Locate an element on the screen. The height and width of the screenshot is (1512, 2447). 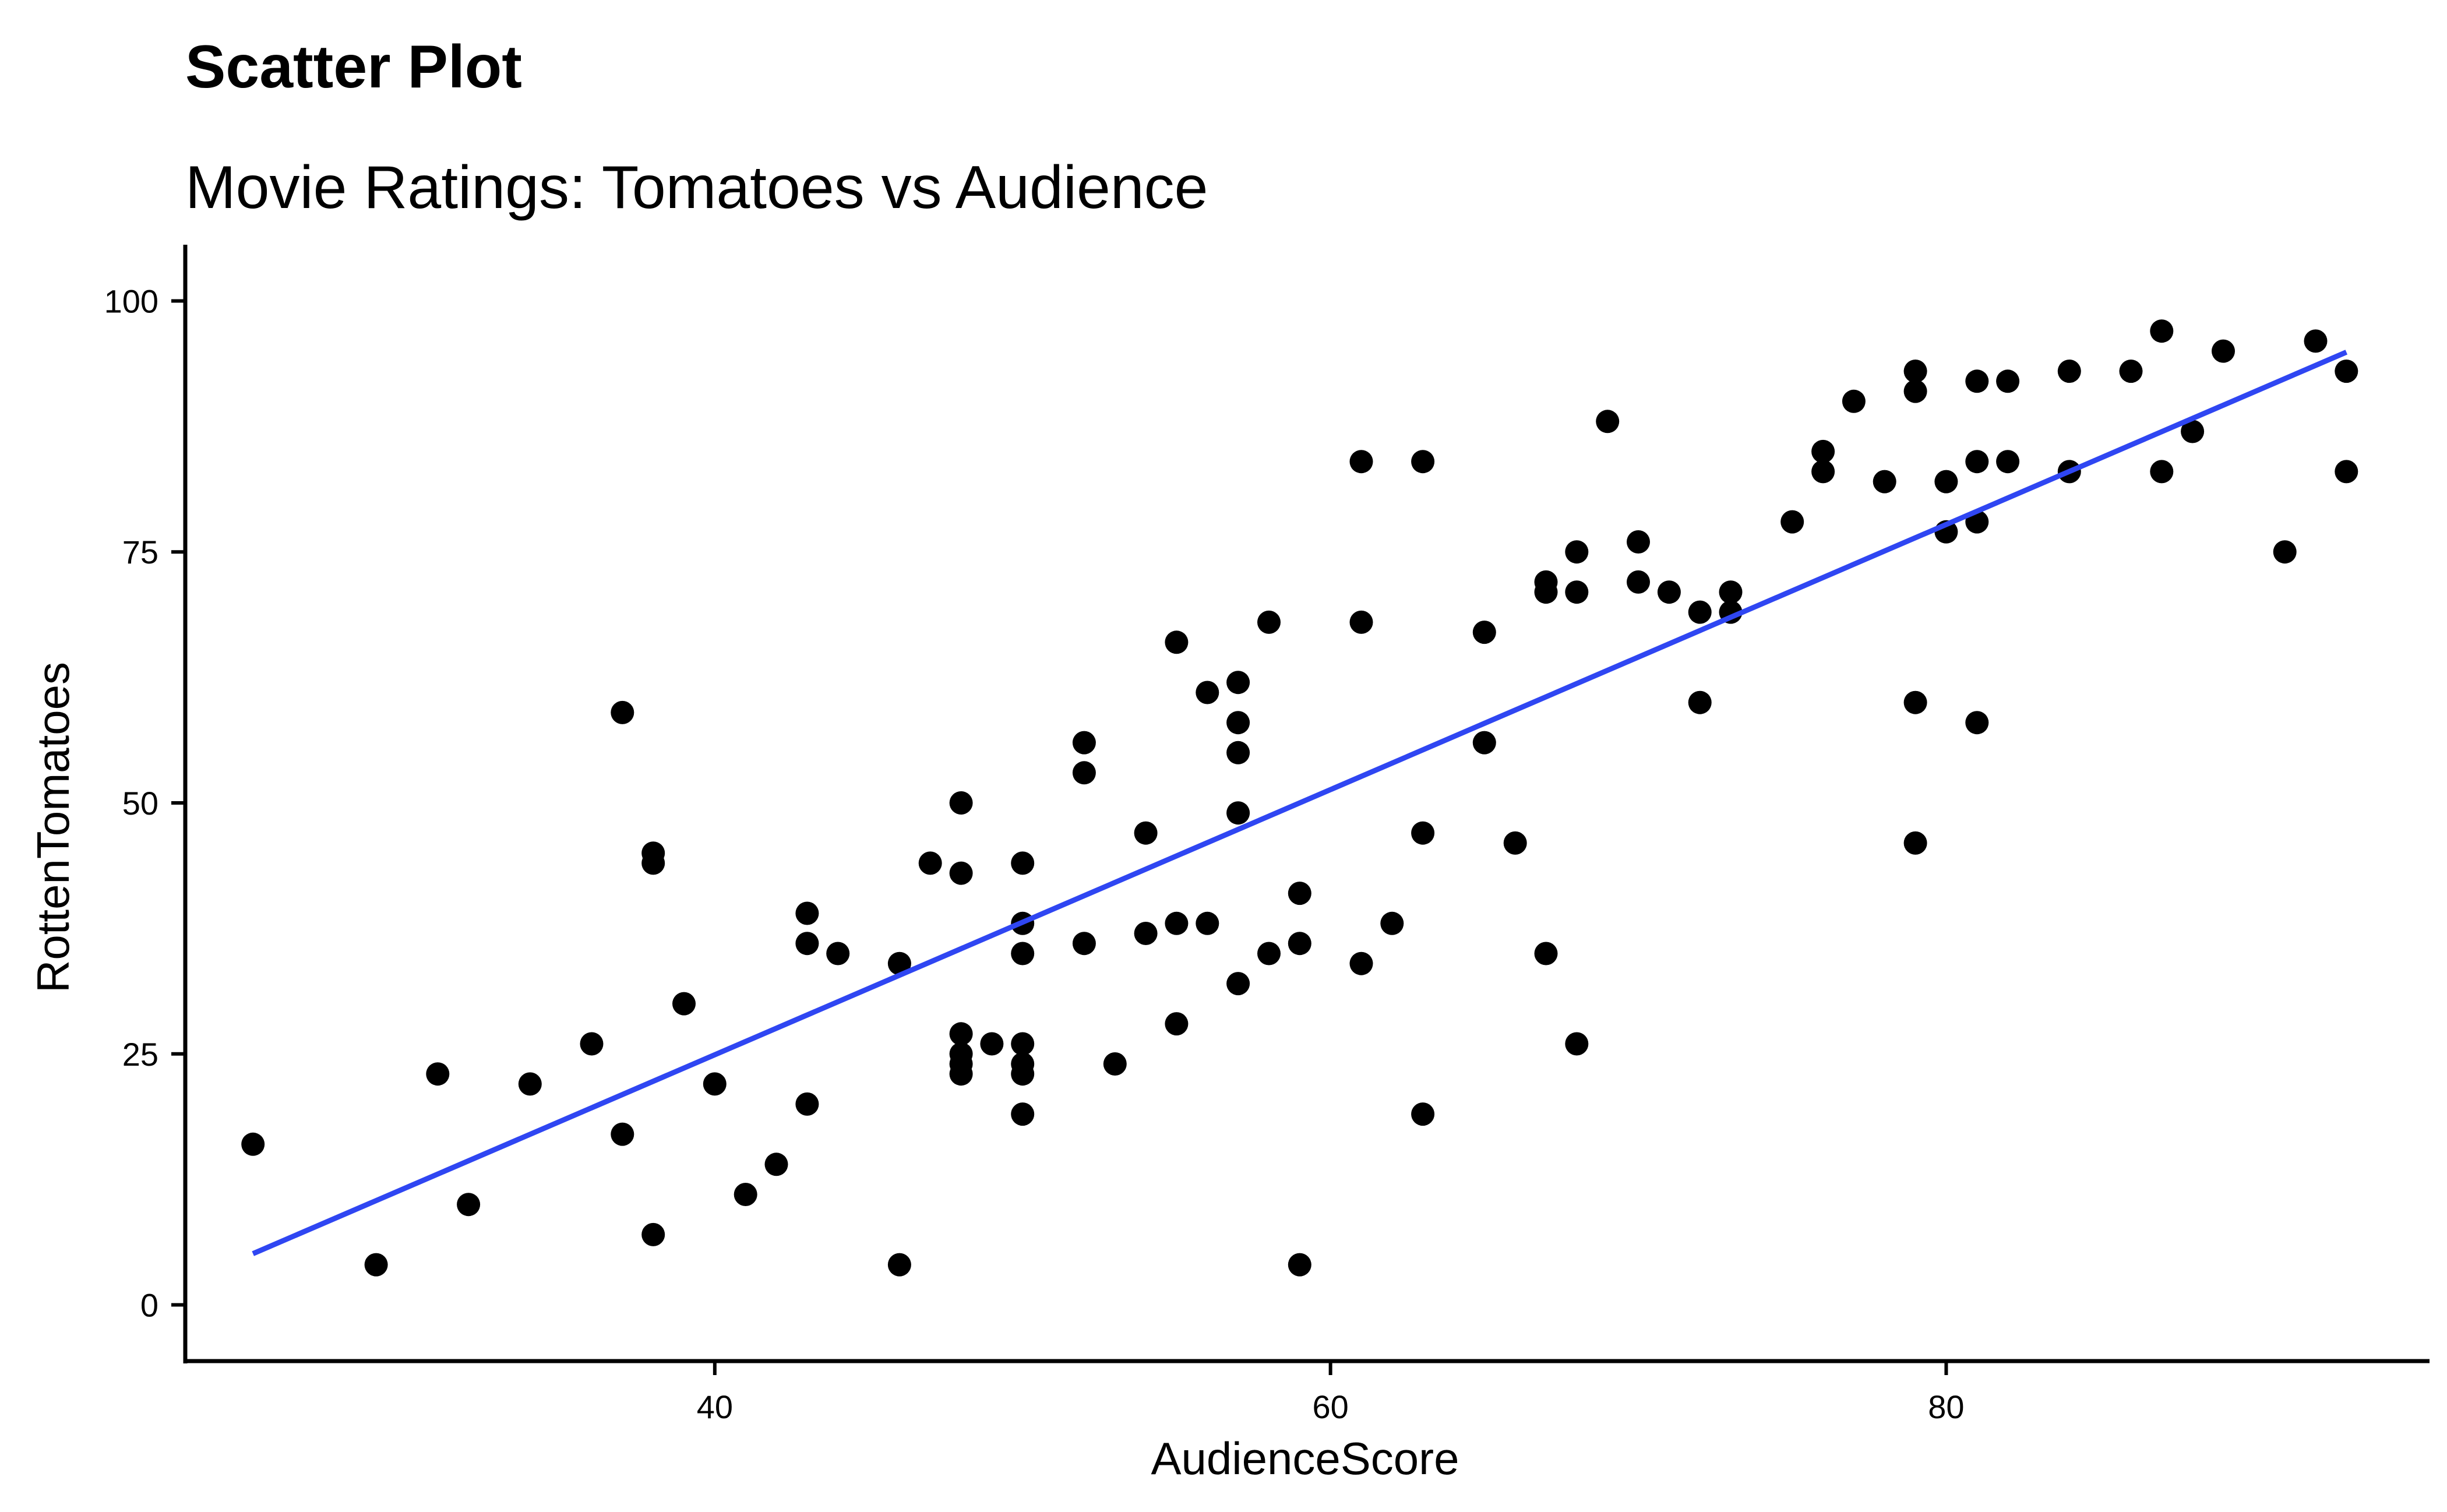
y-axis-ticks: 0 25 50 75 100 is located at coordinates (144, 803).